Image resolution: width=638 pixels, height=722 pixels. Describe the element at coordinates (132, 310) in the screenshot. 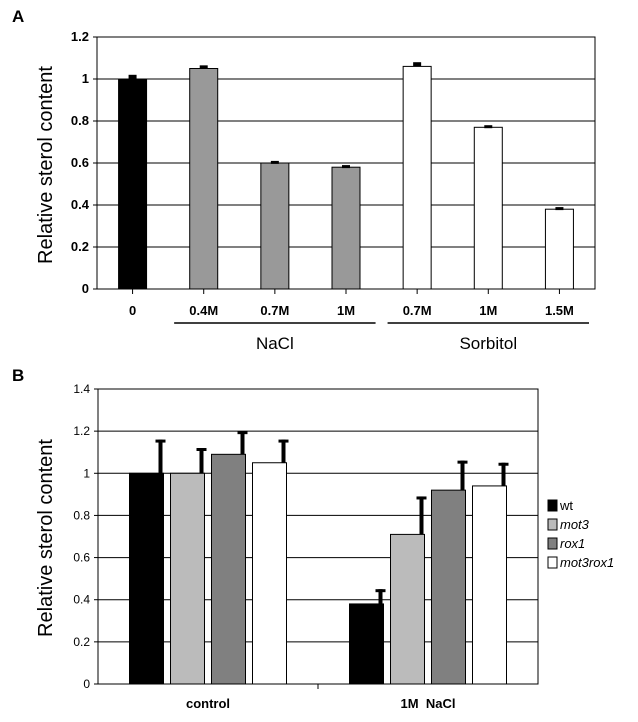

I see `panel-a-x-tick-label: 0` at that location.